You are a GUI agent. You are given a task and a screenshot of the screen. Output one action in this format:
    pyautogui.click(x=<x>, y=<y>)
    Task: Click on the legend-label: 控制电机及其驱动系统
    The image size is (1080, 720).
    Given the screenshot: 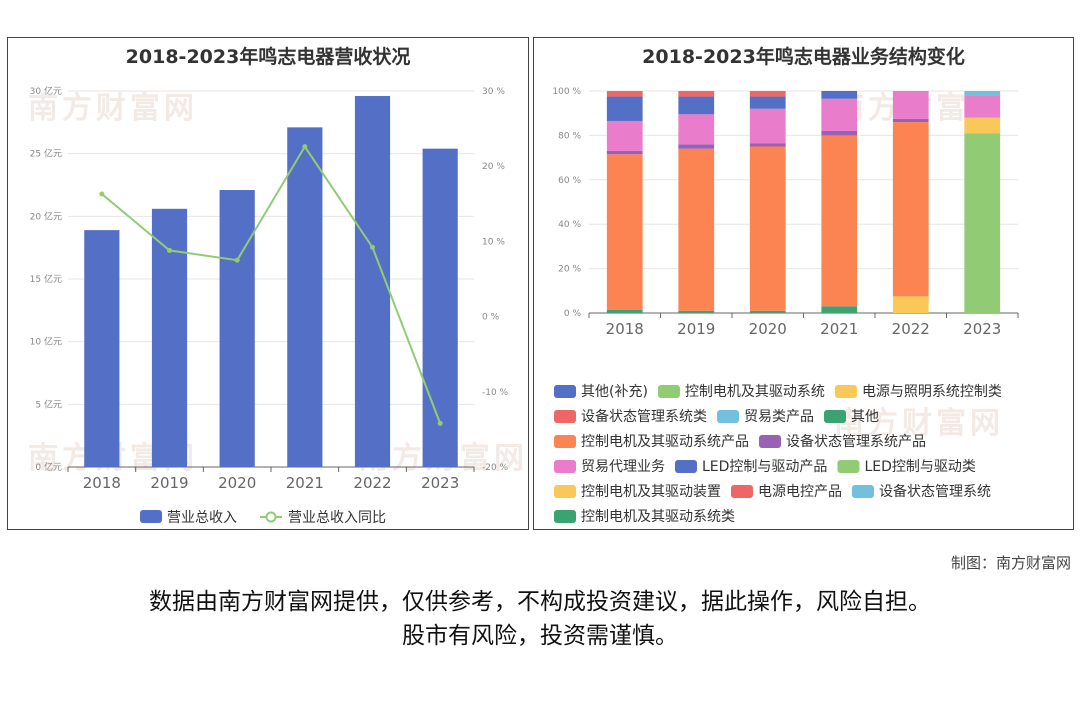 What is the action you would take?
    pyautogui.click(x=755, y=392)
    